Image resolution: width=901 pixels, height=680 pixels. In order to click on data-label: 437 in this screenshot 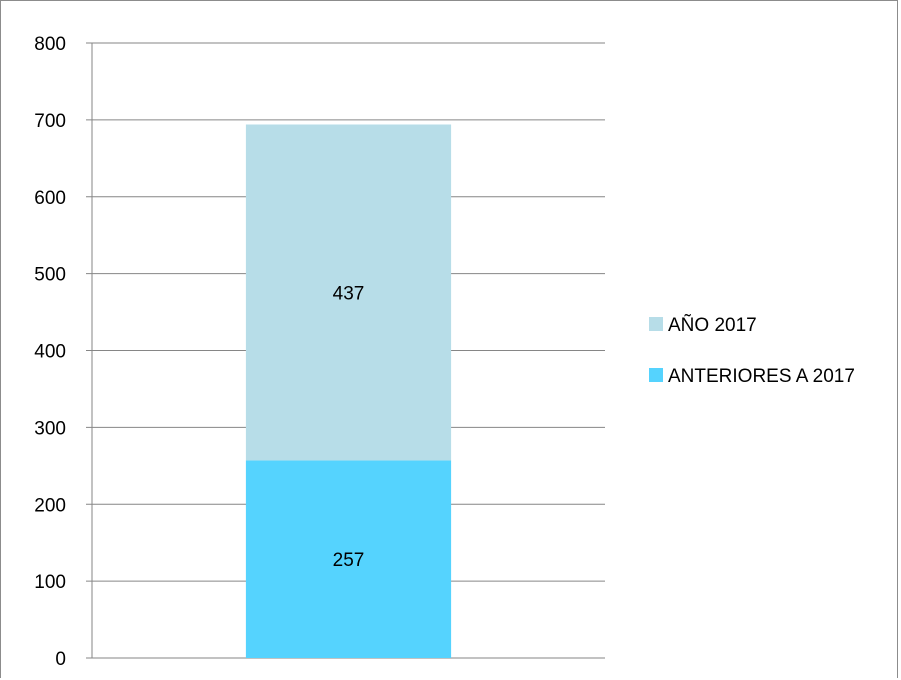, I will do `click(349, 293)`.